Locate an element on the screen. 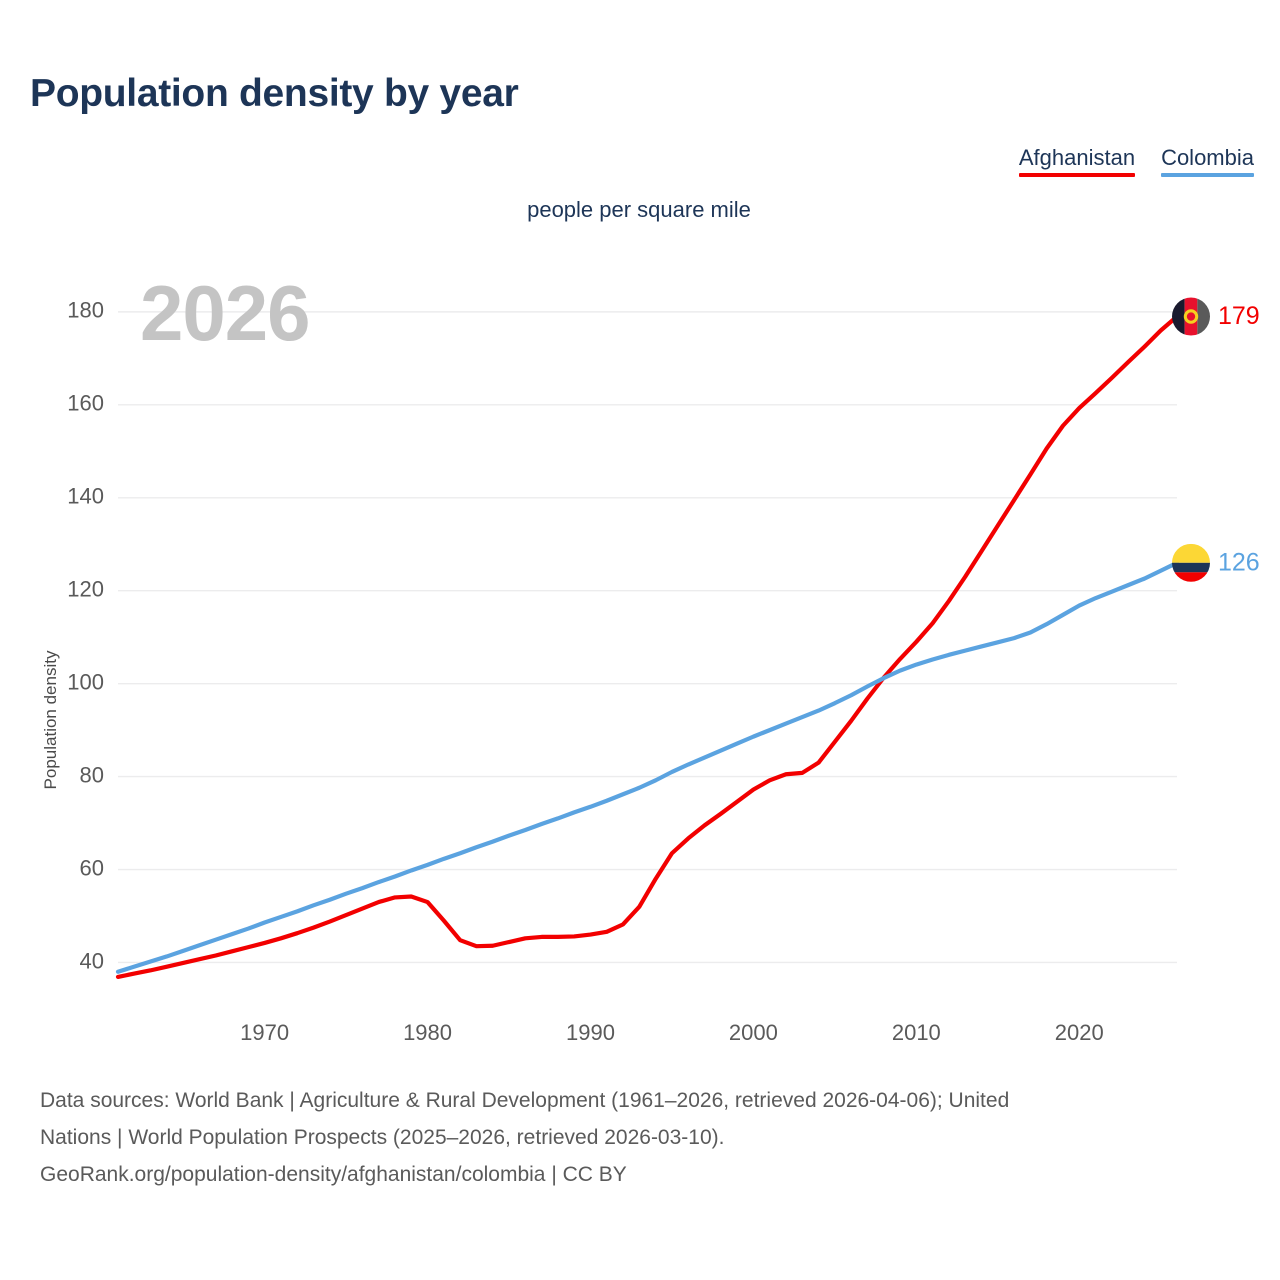 This screenshot has height=1280, width=1280. y-tick-label: 160 is located at coordinates (85, 403).